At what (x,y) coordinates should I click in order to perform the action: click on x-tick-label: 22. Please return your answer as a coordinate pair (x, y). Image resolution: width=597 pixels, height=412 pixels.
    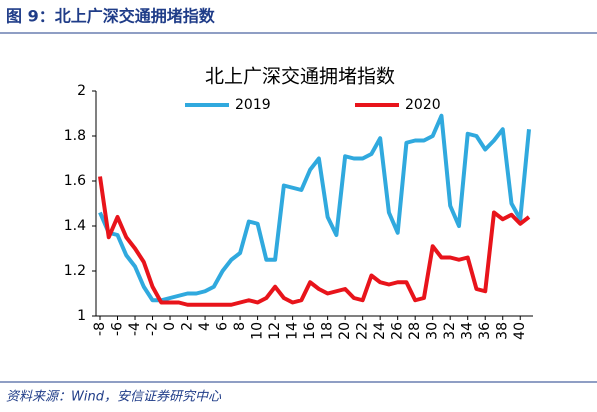
    Looking at the image, I should click on (363, 331).